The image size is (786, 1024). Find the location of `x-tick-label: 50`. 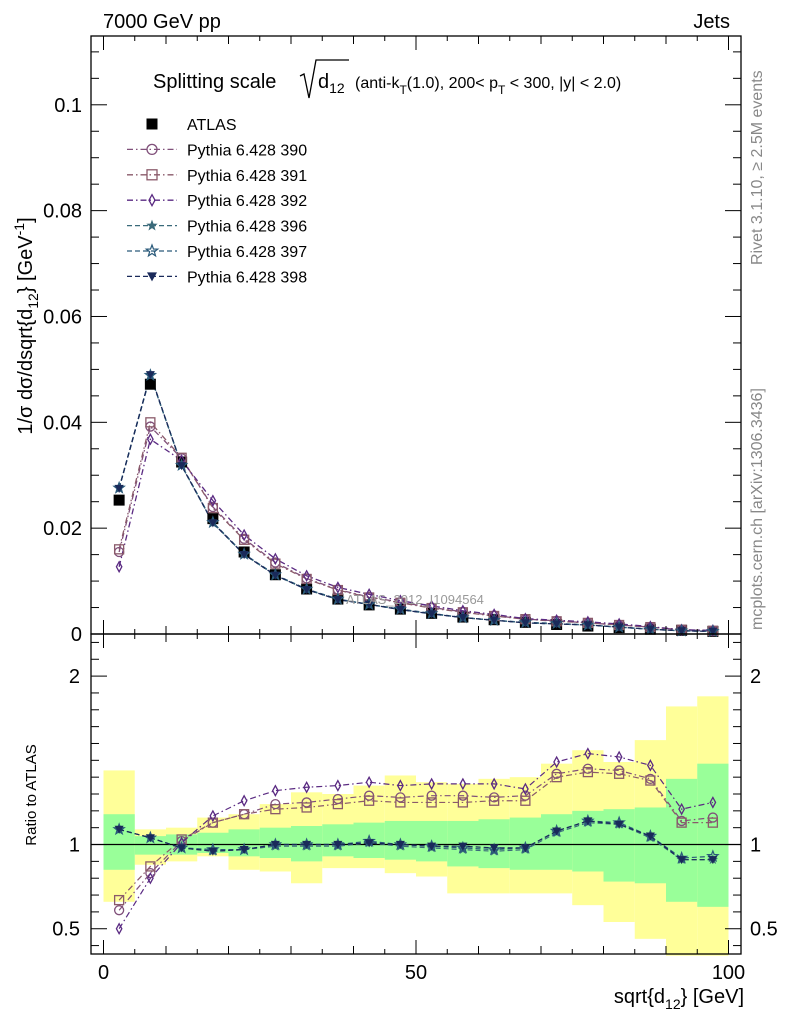

x-tick-label: 50 is located at coordinates (416, 973).